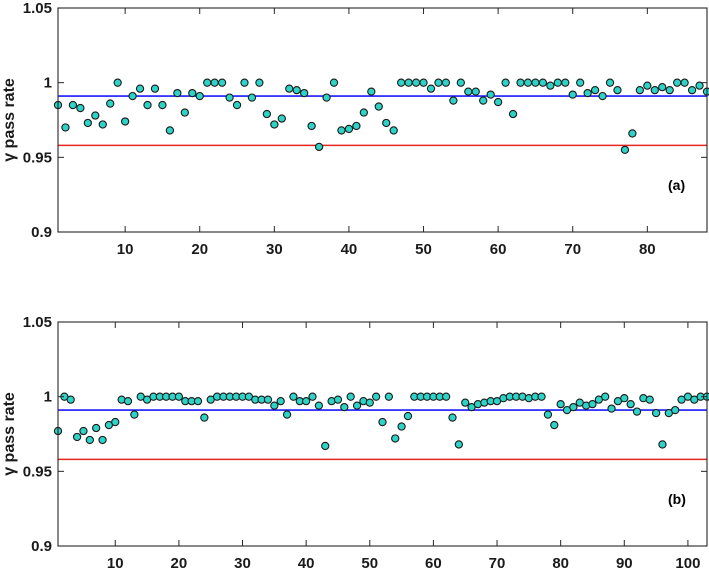 The width and height of the screenshot is (709, 572). I want to click on x-tick-label: 70, so click(572, 249).